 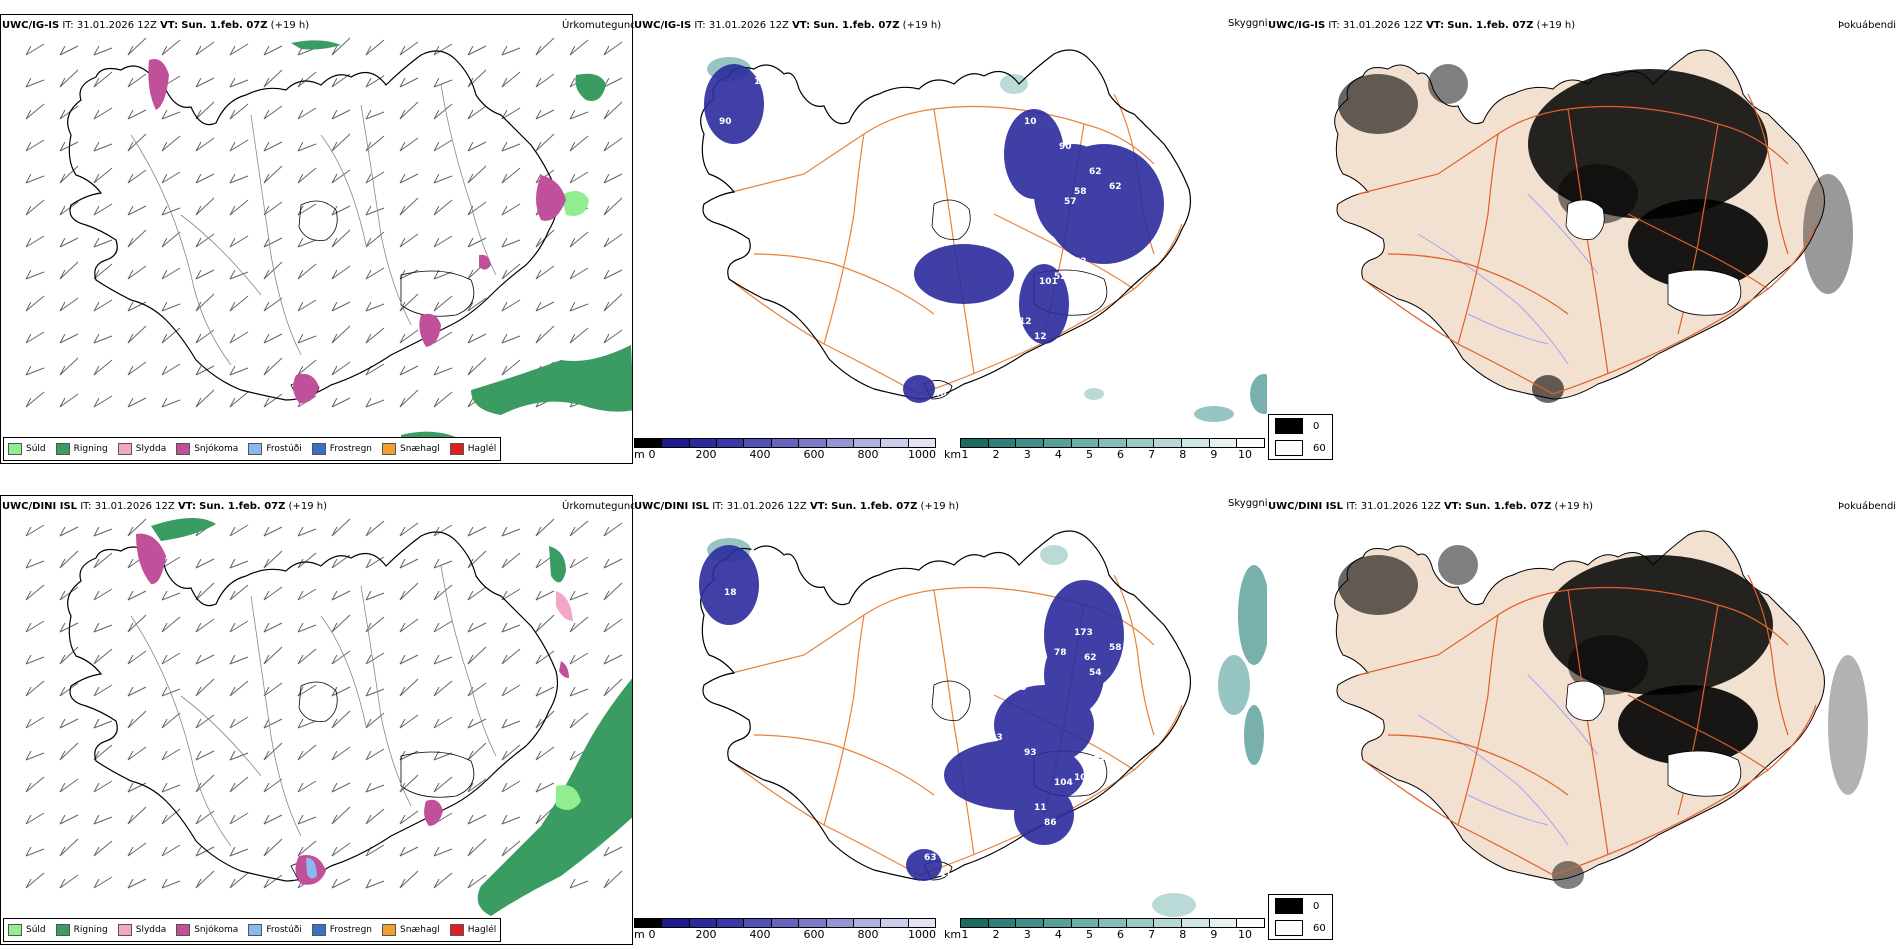 What do you see at coordinates (1060, 277) in the screenshot?
I see `cloud-base-label: 52` at bounding box center [1060, 277].